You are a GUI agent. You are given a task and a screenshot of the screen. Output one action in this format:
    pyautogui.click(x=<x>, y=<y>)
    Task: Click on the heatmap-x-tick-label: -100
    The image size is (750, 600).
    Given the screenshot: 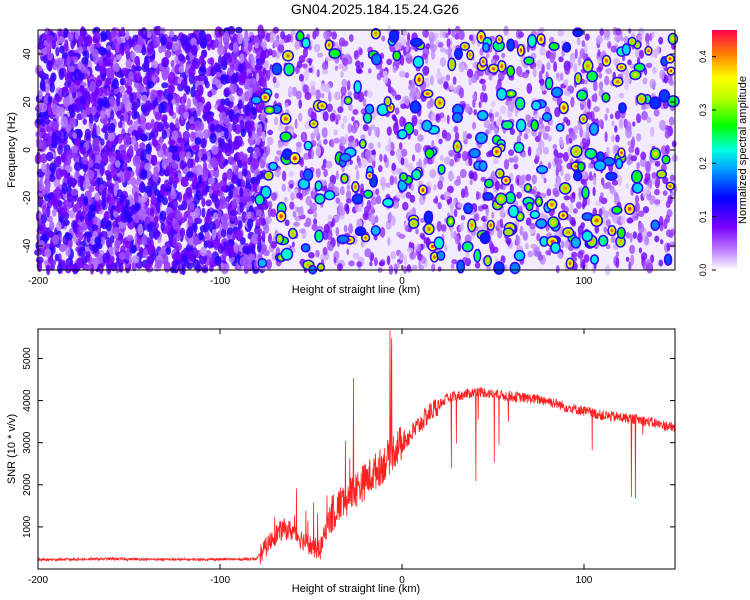 What is the action you would take?
    pyautogui.click(x=220, y=281)
    